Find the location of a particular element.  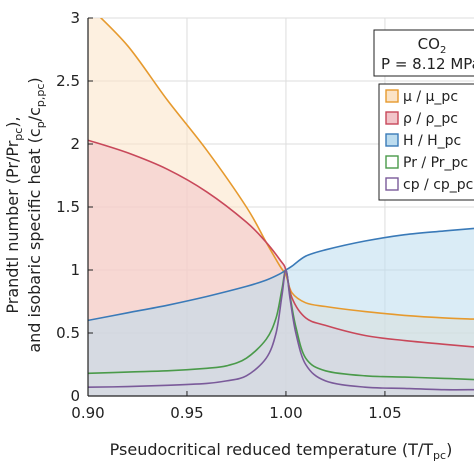

y-tick-label: 1.5 is located at coordinates (68, 207).